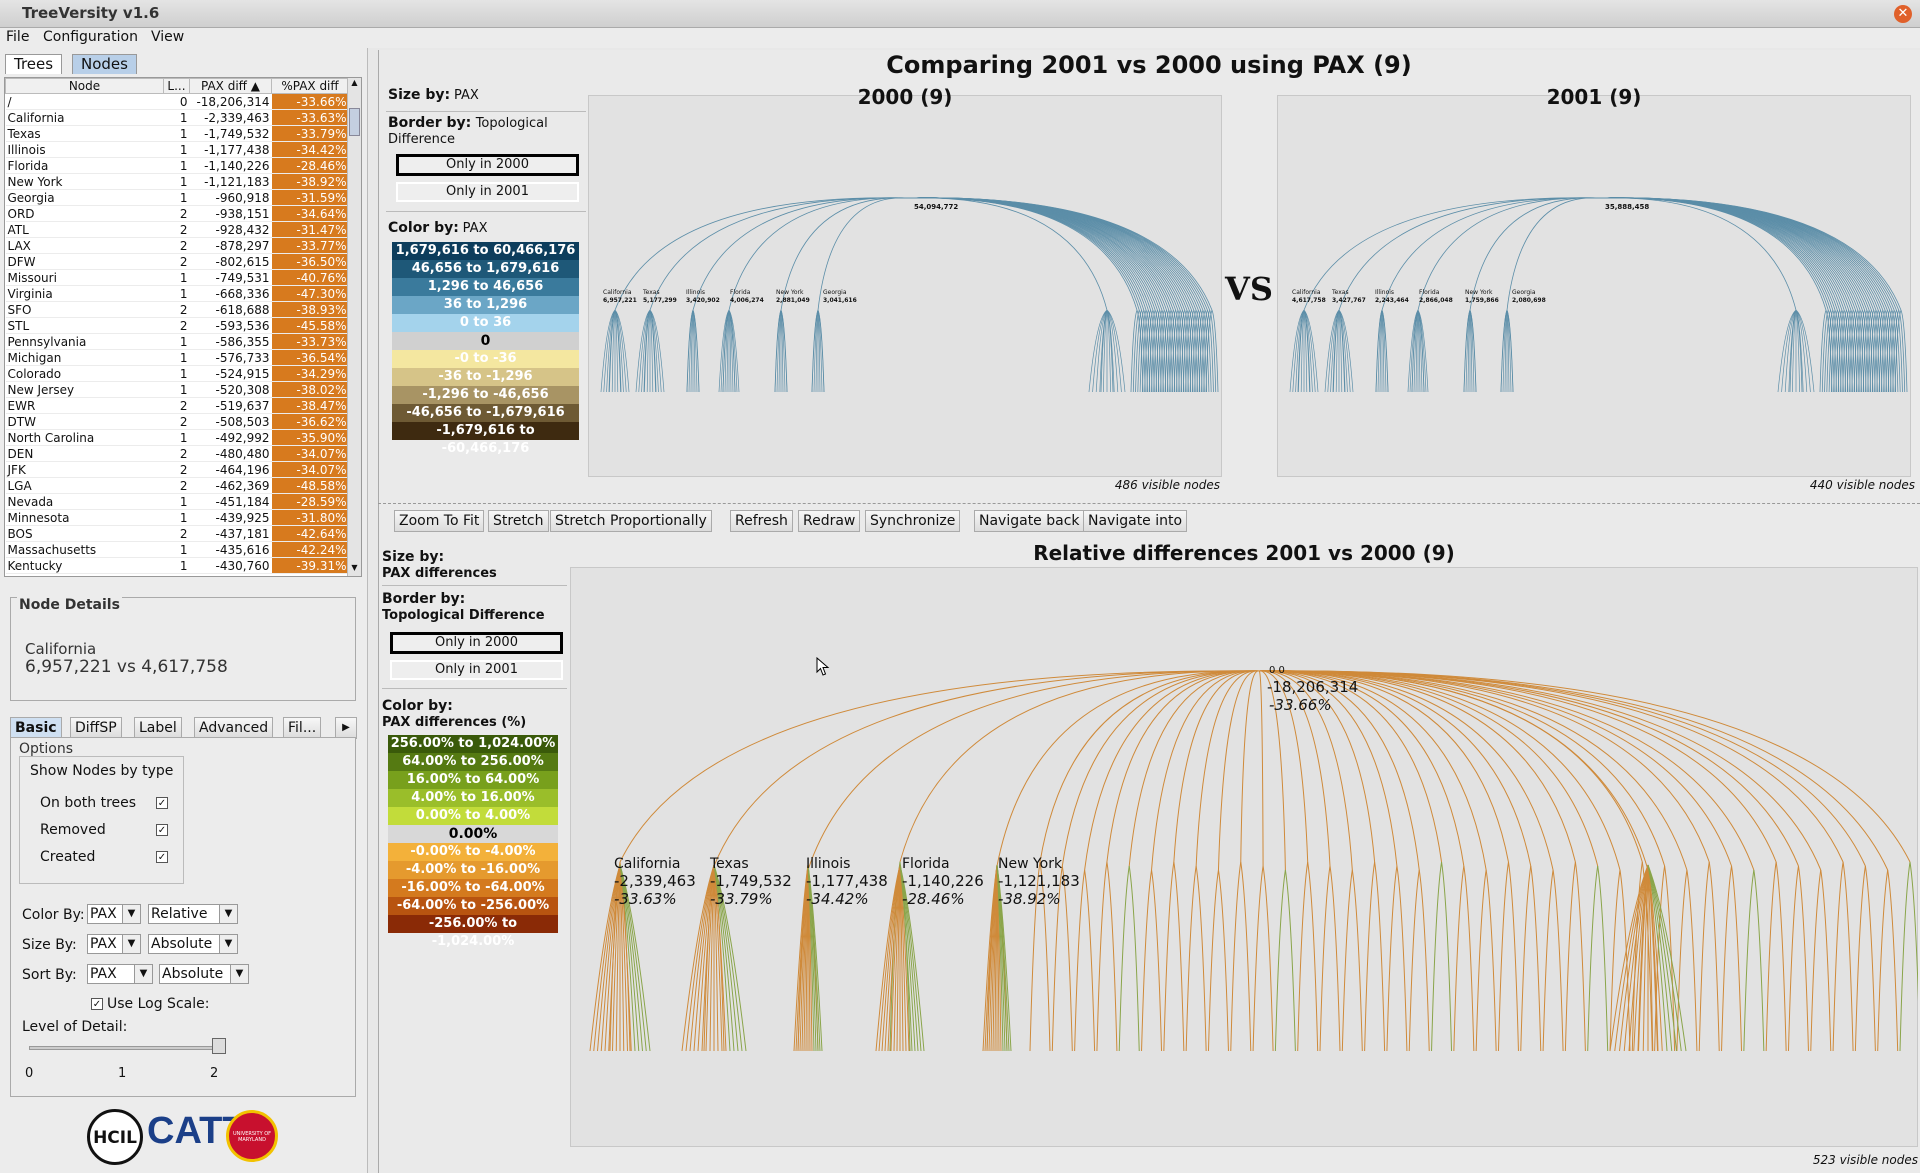 This screenshot has height=1173, width=1920. I want to click on tree-2000-visible-count: 486 visible nodes, so click(1167, 485).